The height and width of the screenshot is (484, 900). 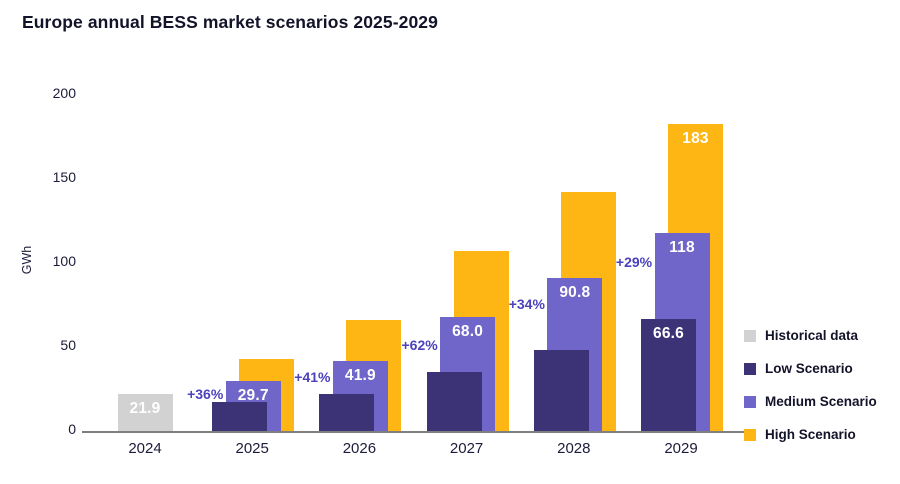 I want to click on bar-historical-data-2024, so click(x=145, y=412).